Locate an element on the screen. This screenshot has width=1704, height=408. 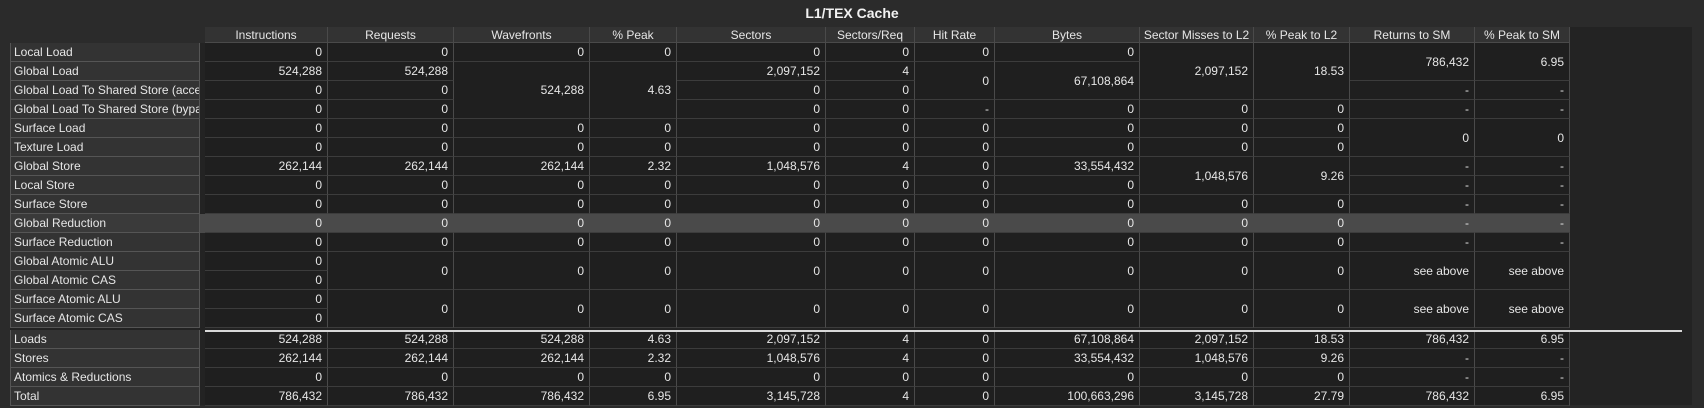
metric-cell: 18.53 is located at coordinates (1302, 71).